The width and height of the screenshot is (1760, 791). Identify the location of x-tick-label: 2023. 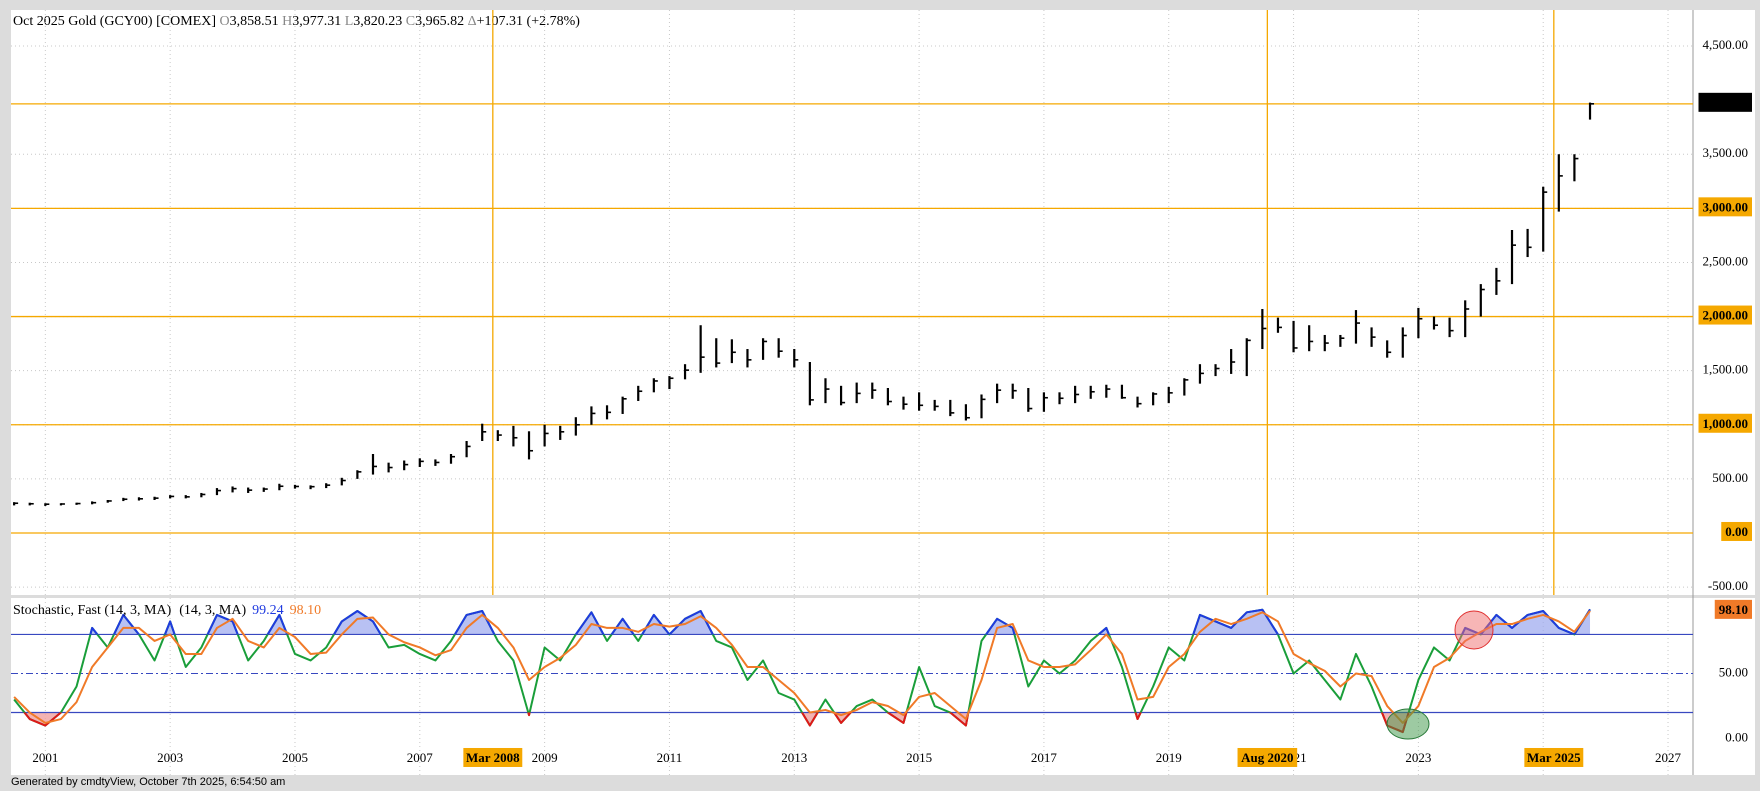
(1418, 757).